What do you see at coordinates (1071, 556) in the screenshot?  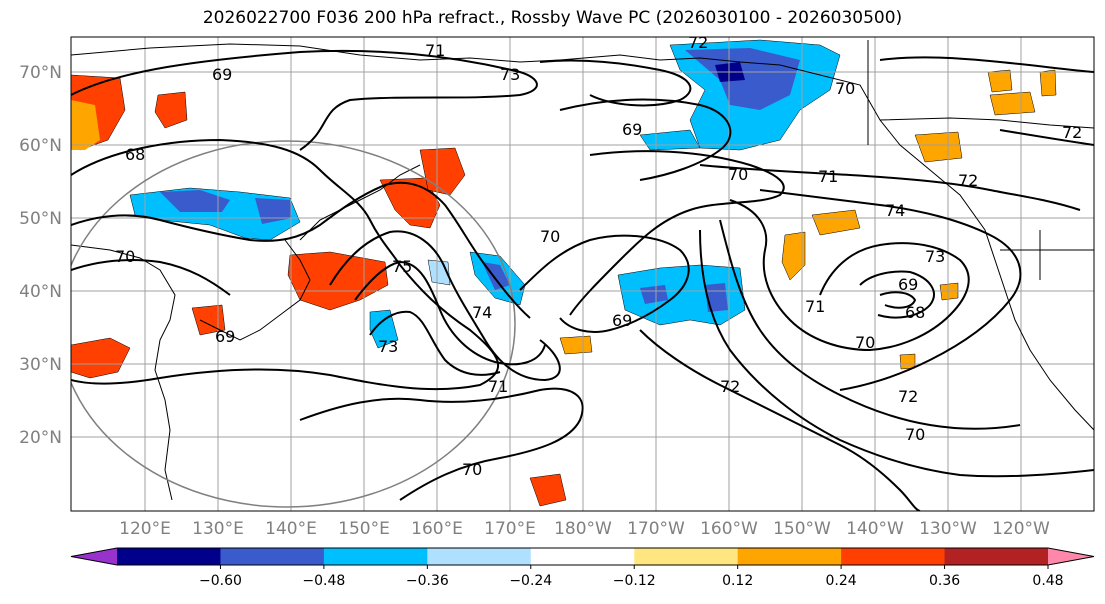 I see `colorbar-extend-high` at bounding box center [1071, 556].